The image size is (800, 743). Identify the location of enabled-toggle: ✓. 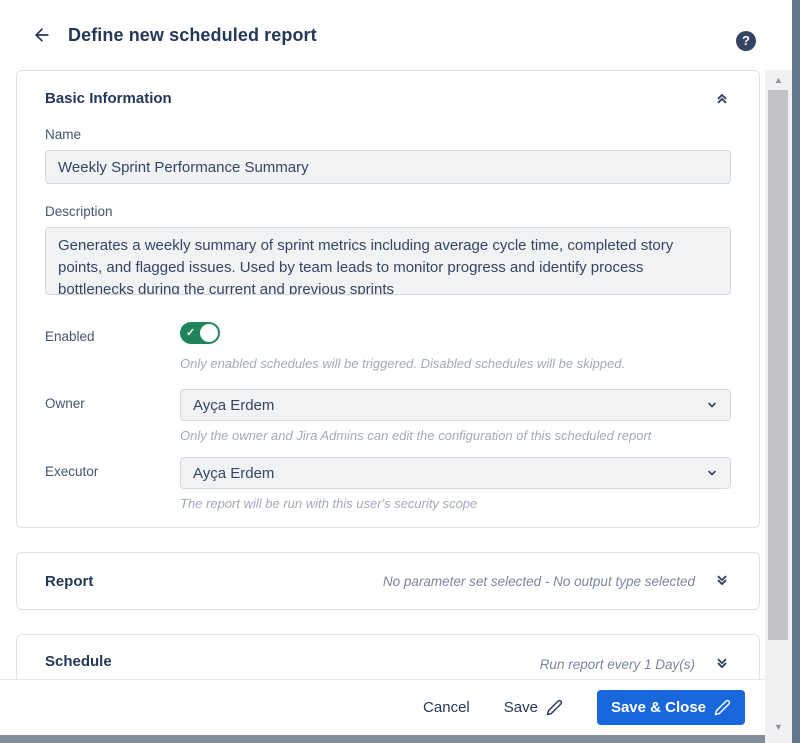
(200, 333).